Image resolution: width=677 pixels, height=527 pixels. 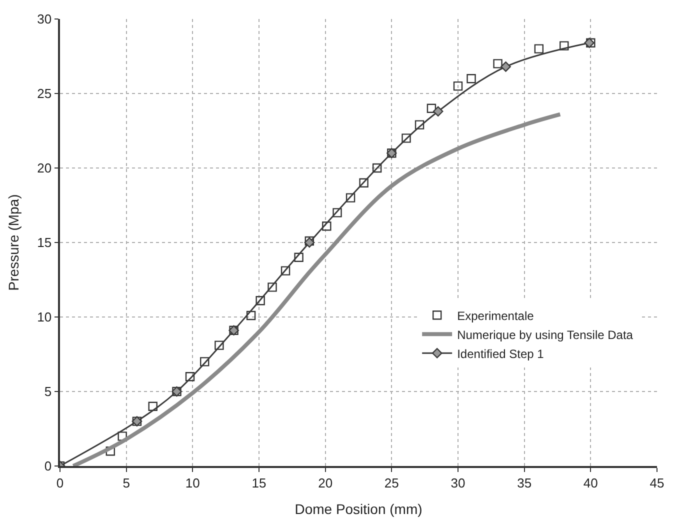 What do you see at coordinates (48, 466) in the screenshot?
I see `y-tick-label: 0` at bounding box center [48, 466].